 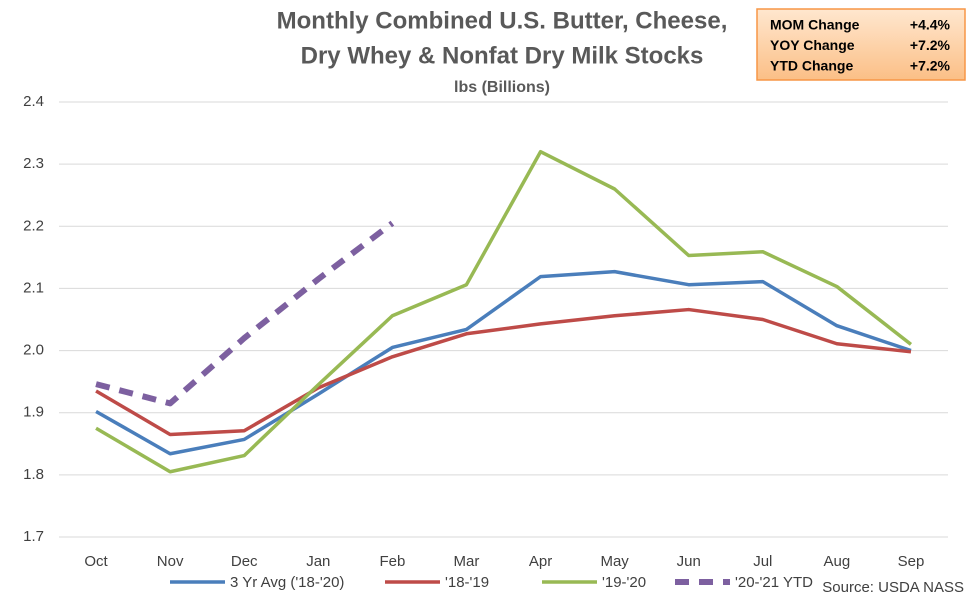 I want to click on y-tick-label: 2.0, so click(x=33, y=350).